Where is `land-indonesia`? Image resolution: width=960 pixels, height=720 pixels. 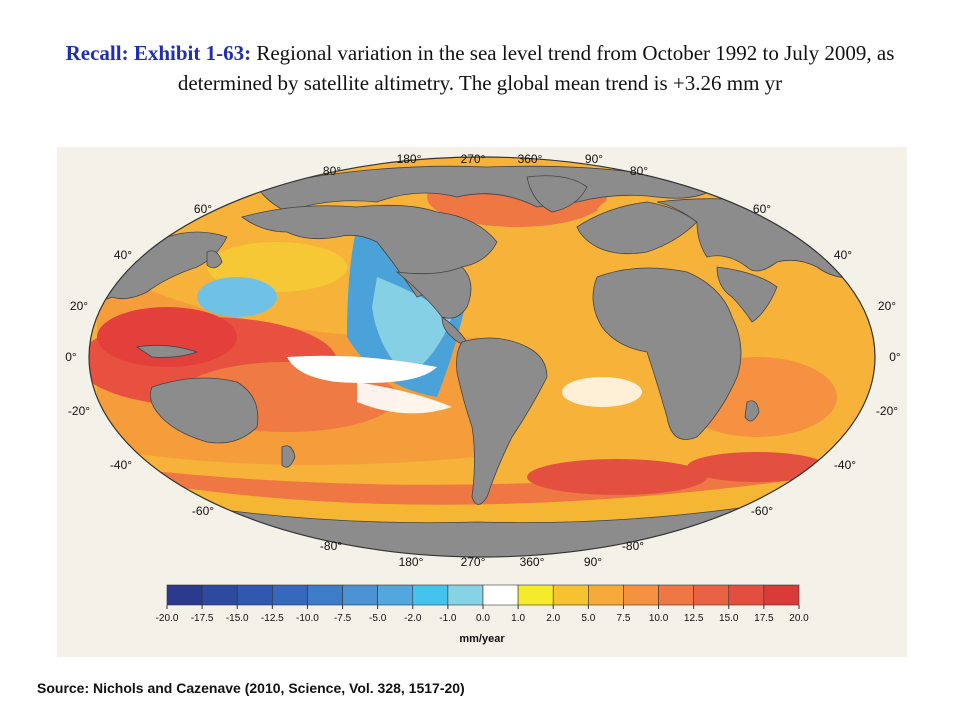
land-indonesia is located at coordinates (167, 351).